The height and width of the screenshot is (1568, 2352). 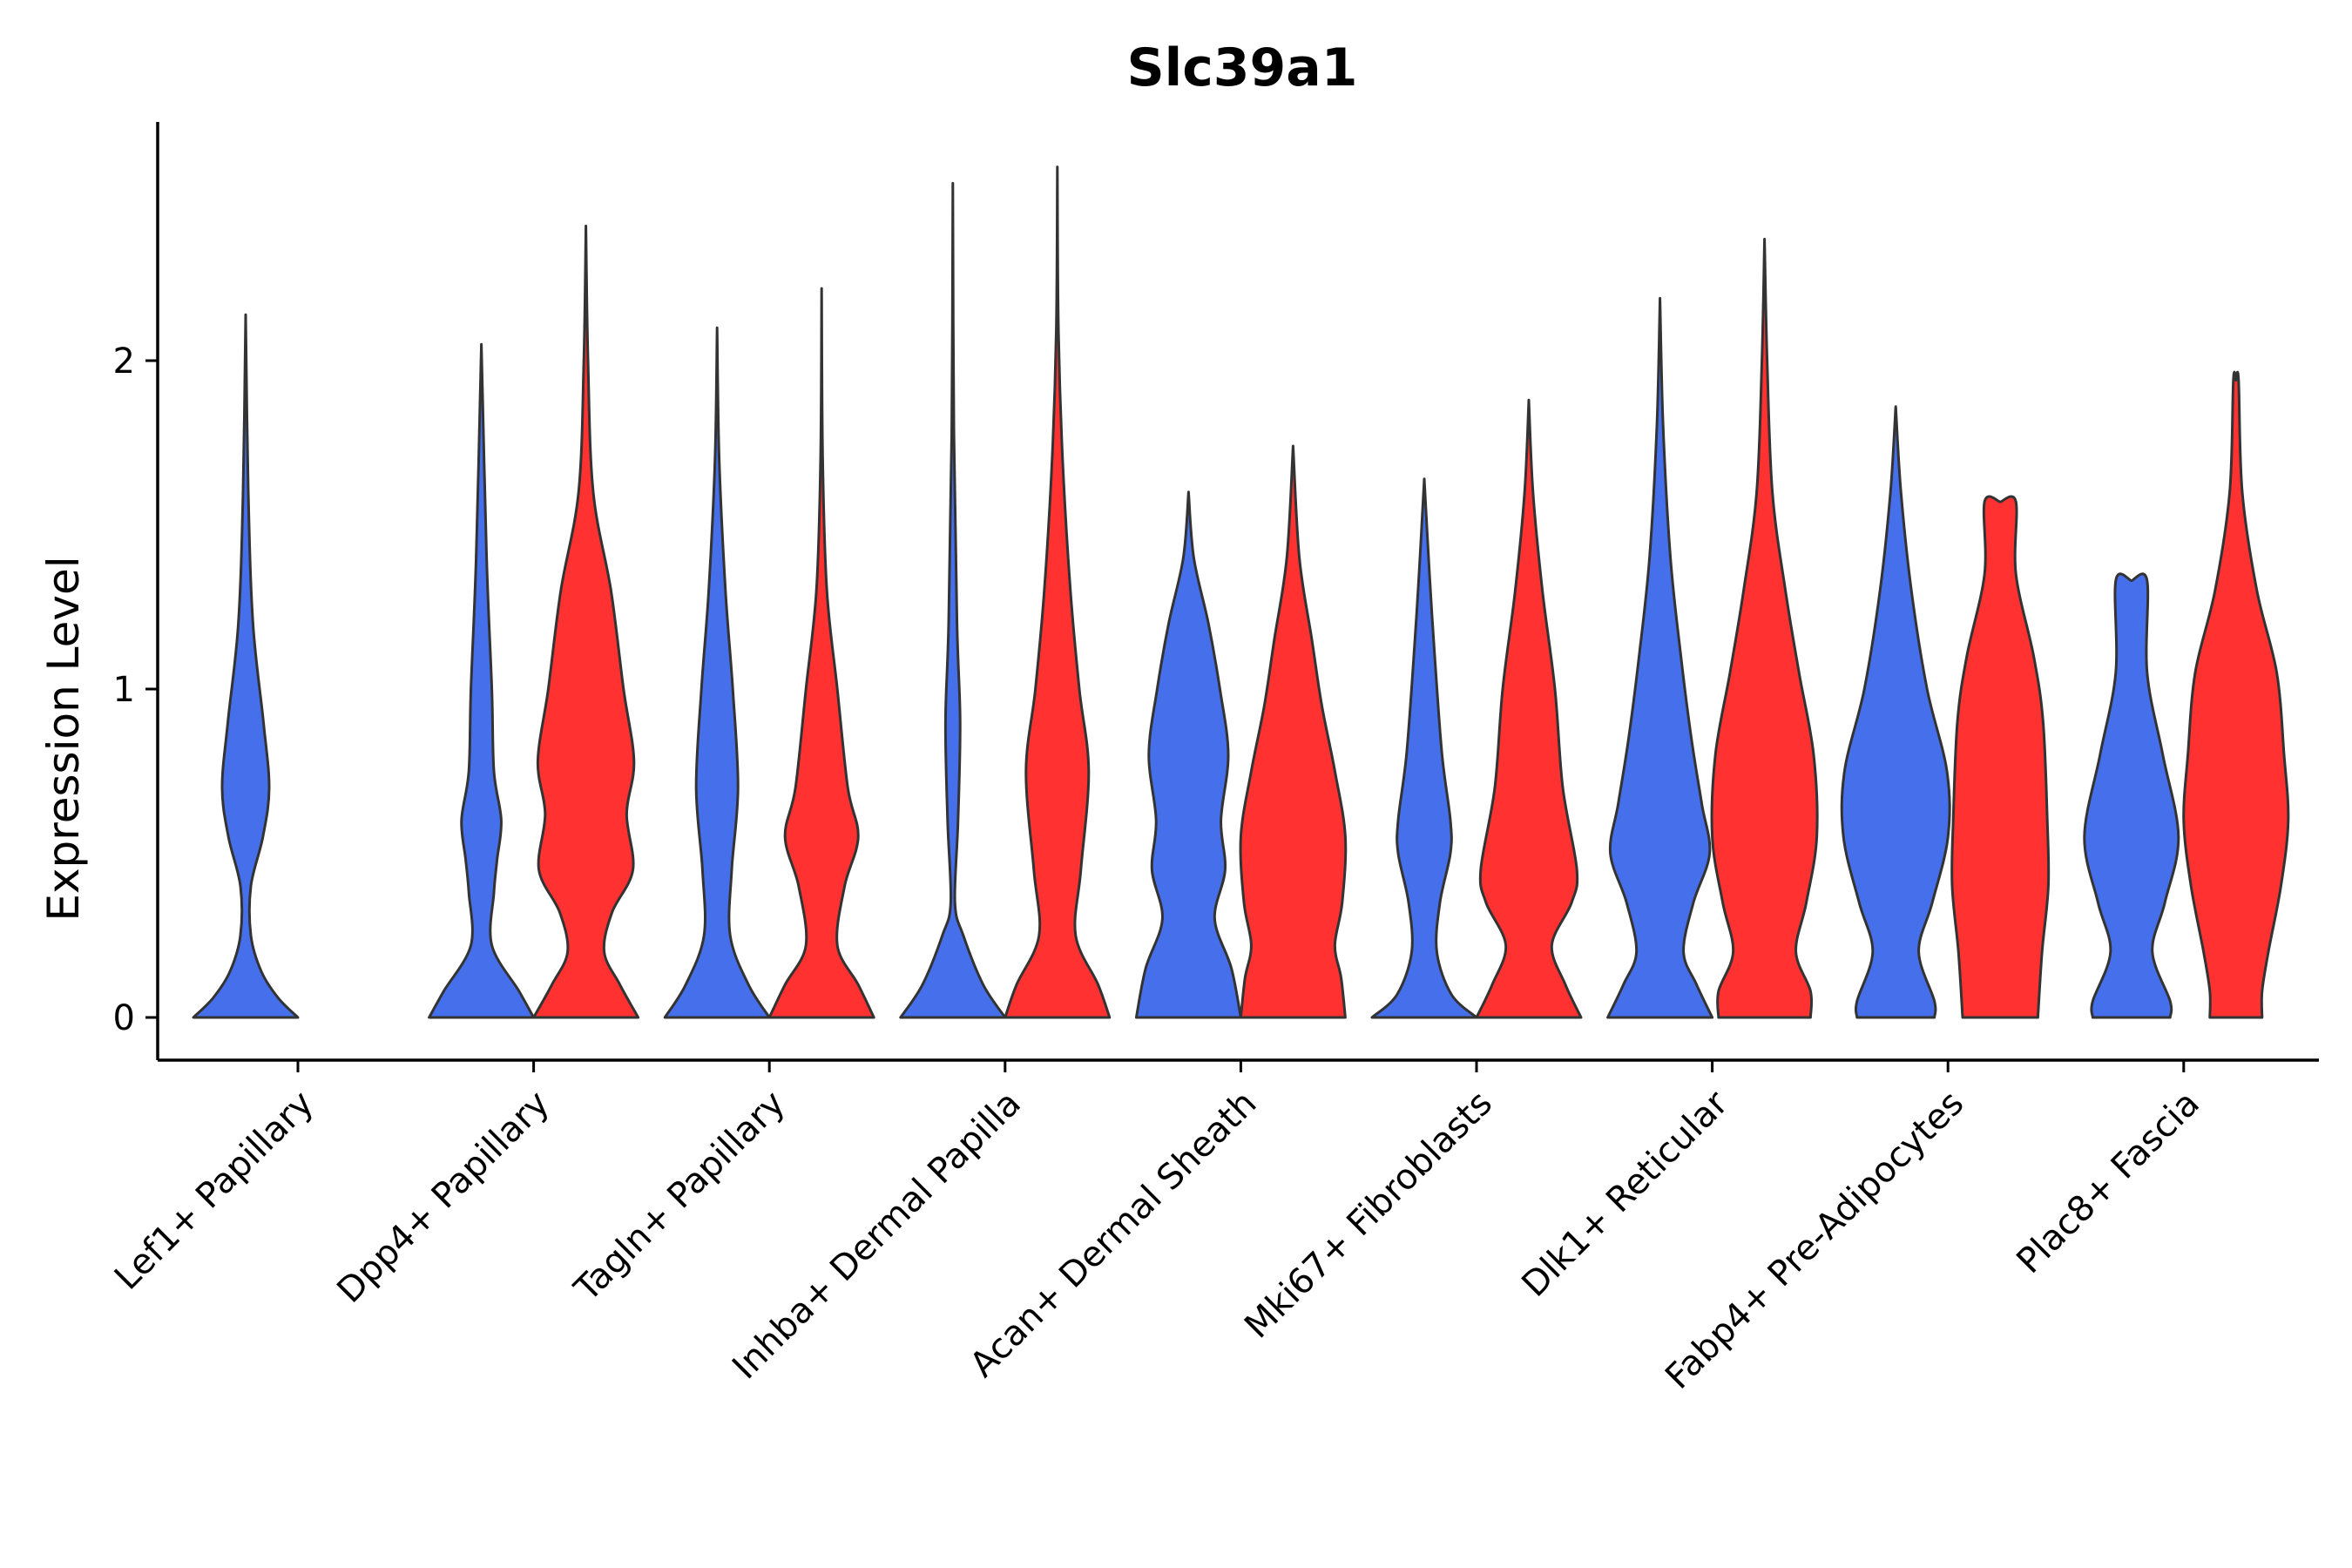 I want to click on chart-title: Slc39a1, so click(x=1241, y=67).